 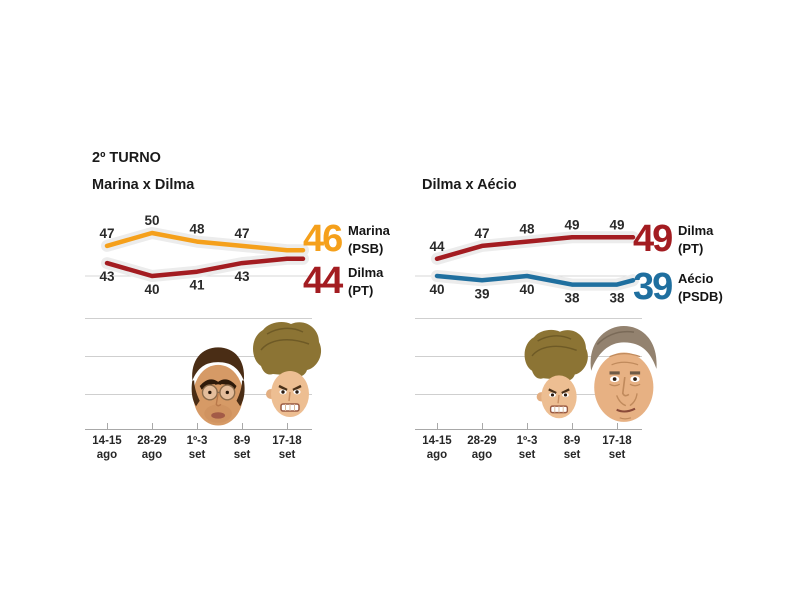 I want to click on value-label: 44, so click(x=437, y=246).